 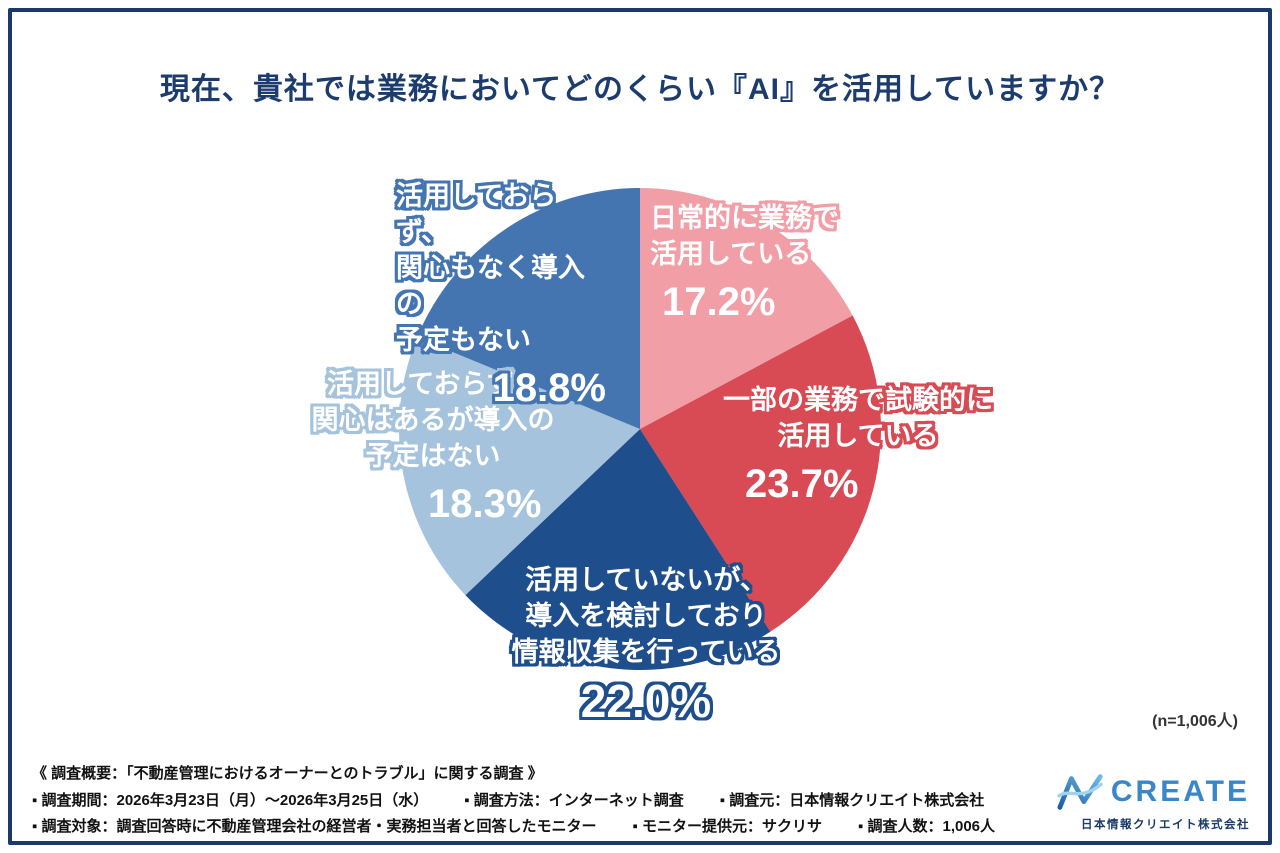 What do you see at coordinates (485, 504) in the screenshot?
I see `pie-percent-interested-no-plan: 18.3%` at bounding box center [485, 504].